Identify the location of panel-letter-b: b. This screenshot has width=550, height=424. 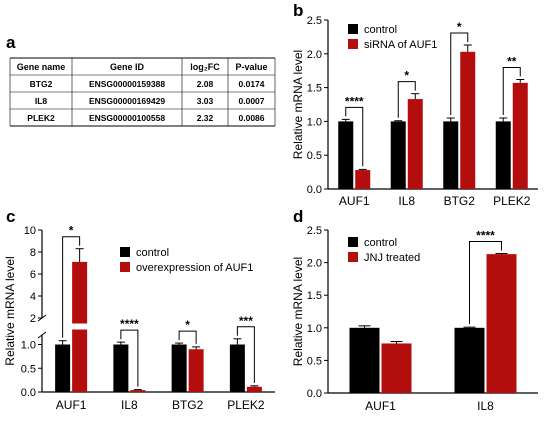
(298, 10).